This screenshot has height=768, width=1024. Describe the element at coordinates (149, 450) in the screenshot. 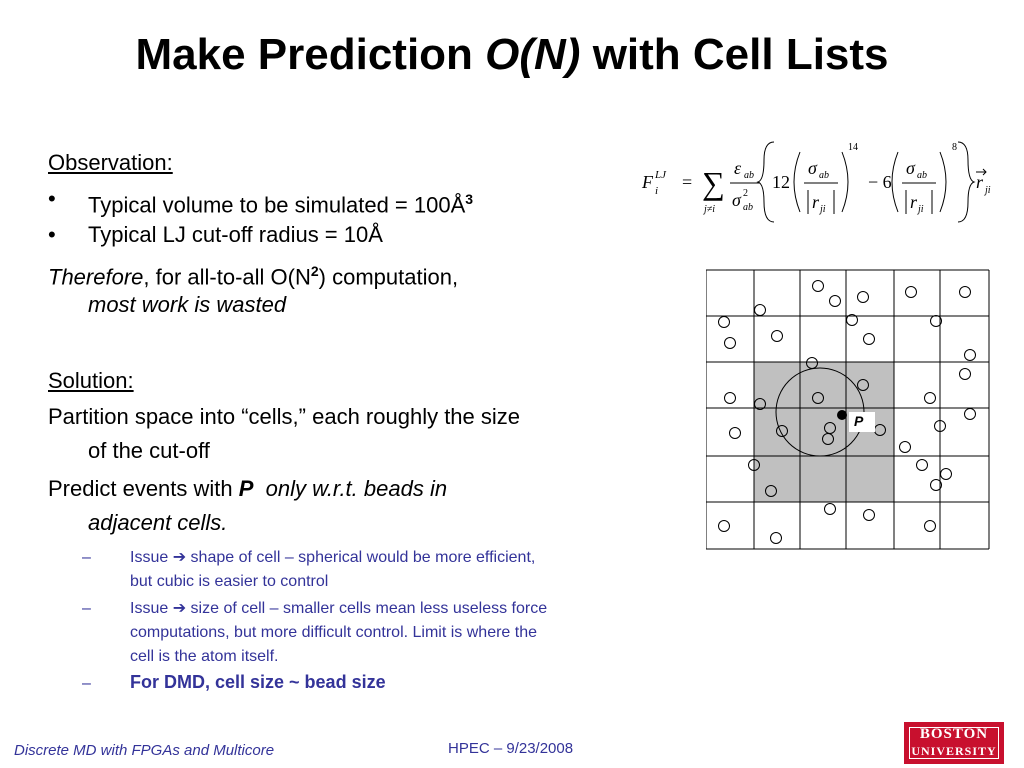

I see `partition-line-2: of the cut-off` at that location.